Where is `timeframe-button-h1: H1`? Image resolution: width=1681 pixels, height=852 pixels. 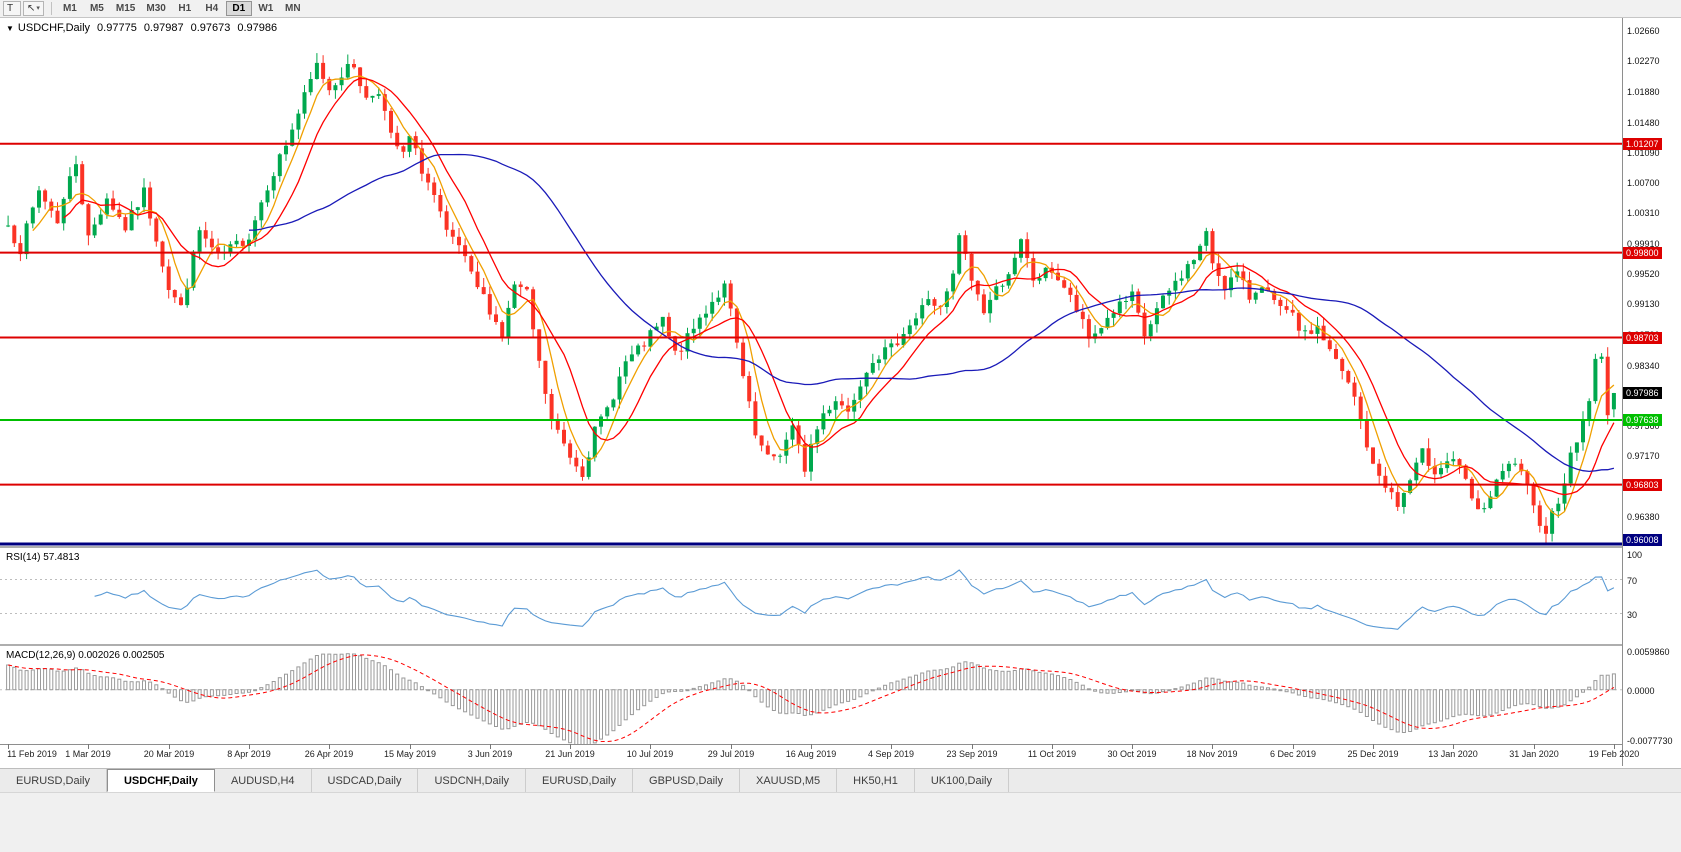
timeframe-button-h1: H1 is located at coordinates (185, 8).